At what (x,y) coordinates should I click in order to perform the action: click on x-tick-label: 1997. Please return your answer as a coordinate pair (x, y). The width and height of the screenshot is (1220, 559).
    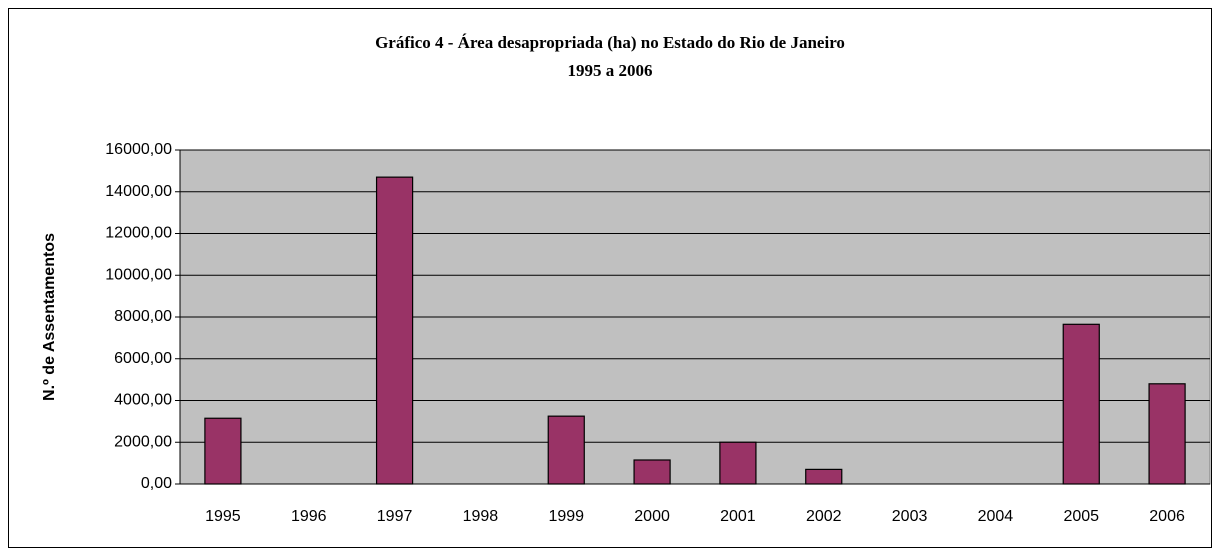
    Looking at the image, I should click on (395, 516).